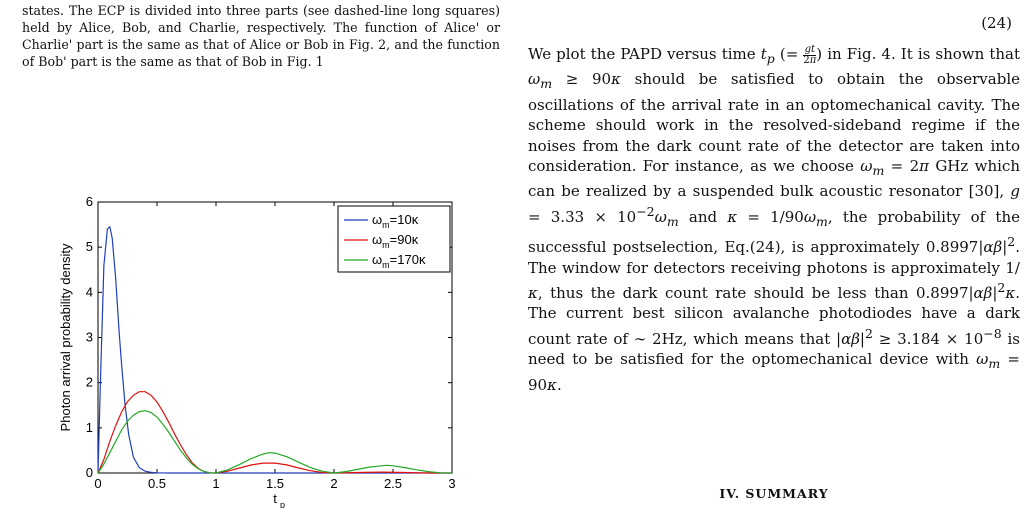 The image size is (1029, 508). I want to click on section-title: IV. SUMMARY, so click(774, 493).